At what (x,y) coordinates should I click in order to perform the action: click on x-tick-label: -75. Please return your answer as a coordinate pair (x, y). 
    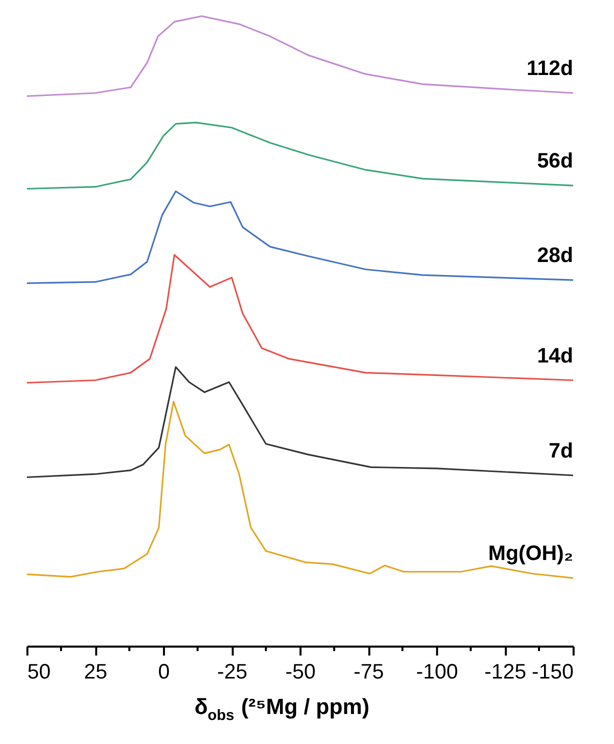
    Looking at the image, I should click on (369, 672).